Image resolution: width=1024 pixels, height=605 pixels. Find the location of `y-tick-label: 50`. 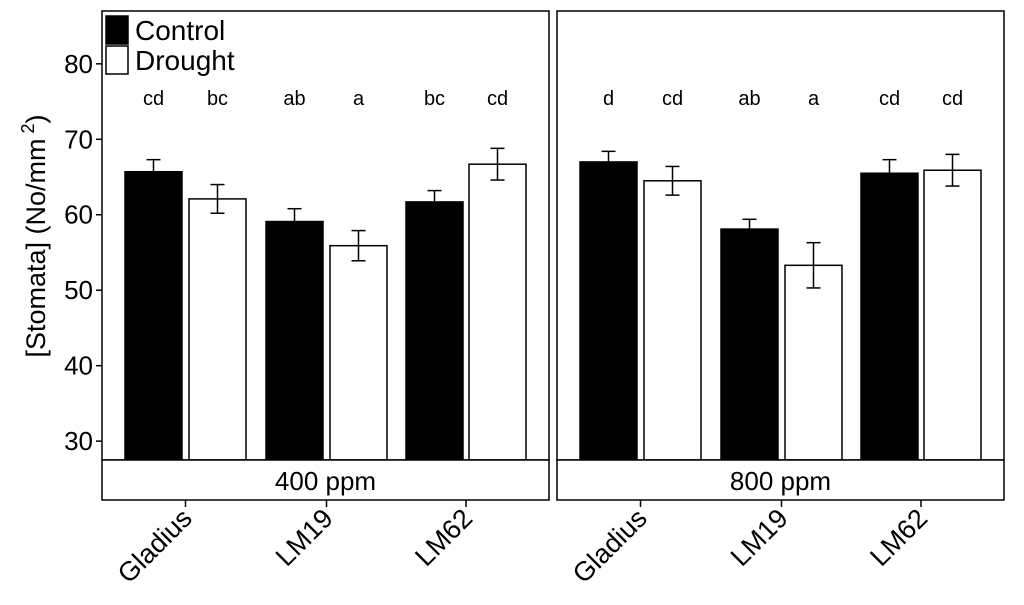

y-tick-label: 50 is located at coordinates (78, 290).